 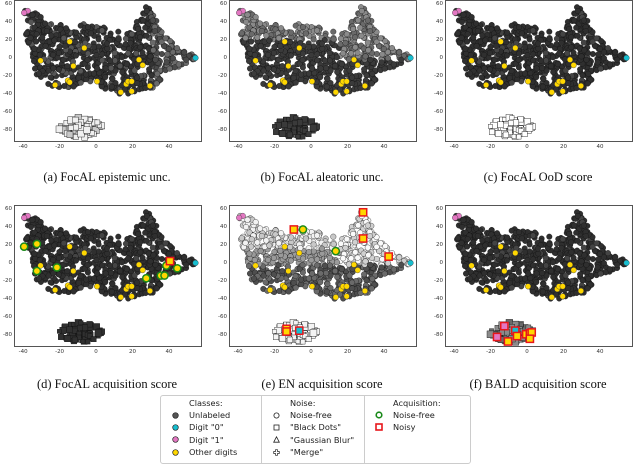 What do you see at coordinates (107, 384) in the screenshot?
I see `caption-d: (d) FocAL acquisition score` at bounding box center [107, 384].